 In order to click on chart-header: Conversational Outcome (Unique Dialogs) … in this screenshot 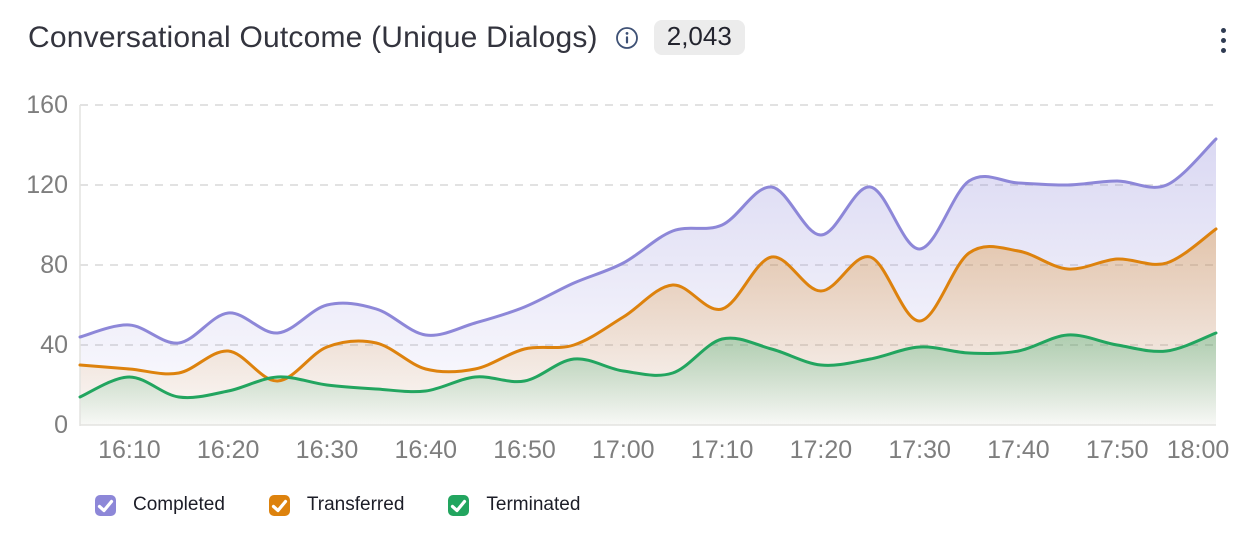, I will do `click(386, 38)`.